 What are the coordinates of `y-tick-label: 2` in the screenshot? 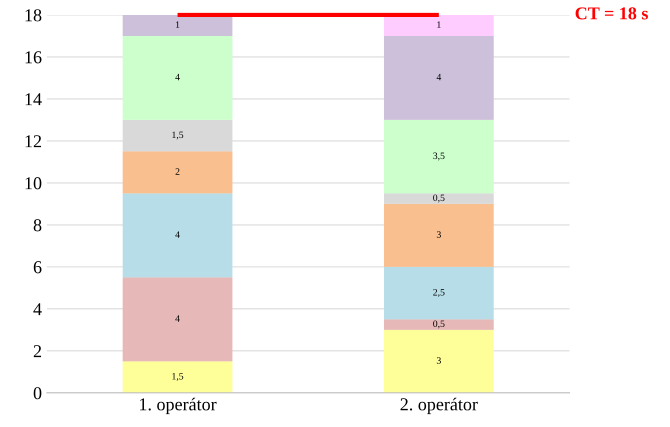 It's located at (38, 351).